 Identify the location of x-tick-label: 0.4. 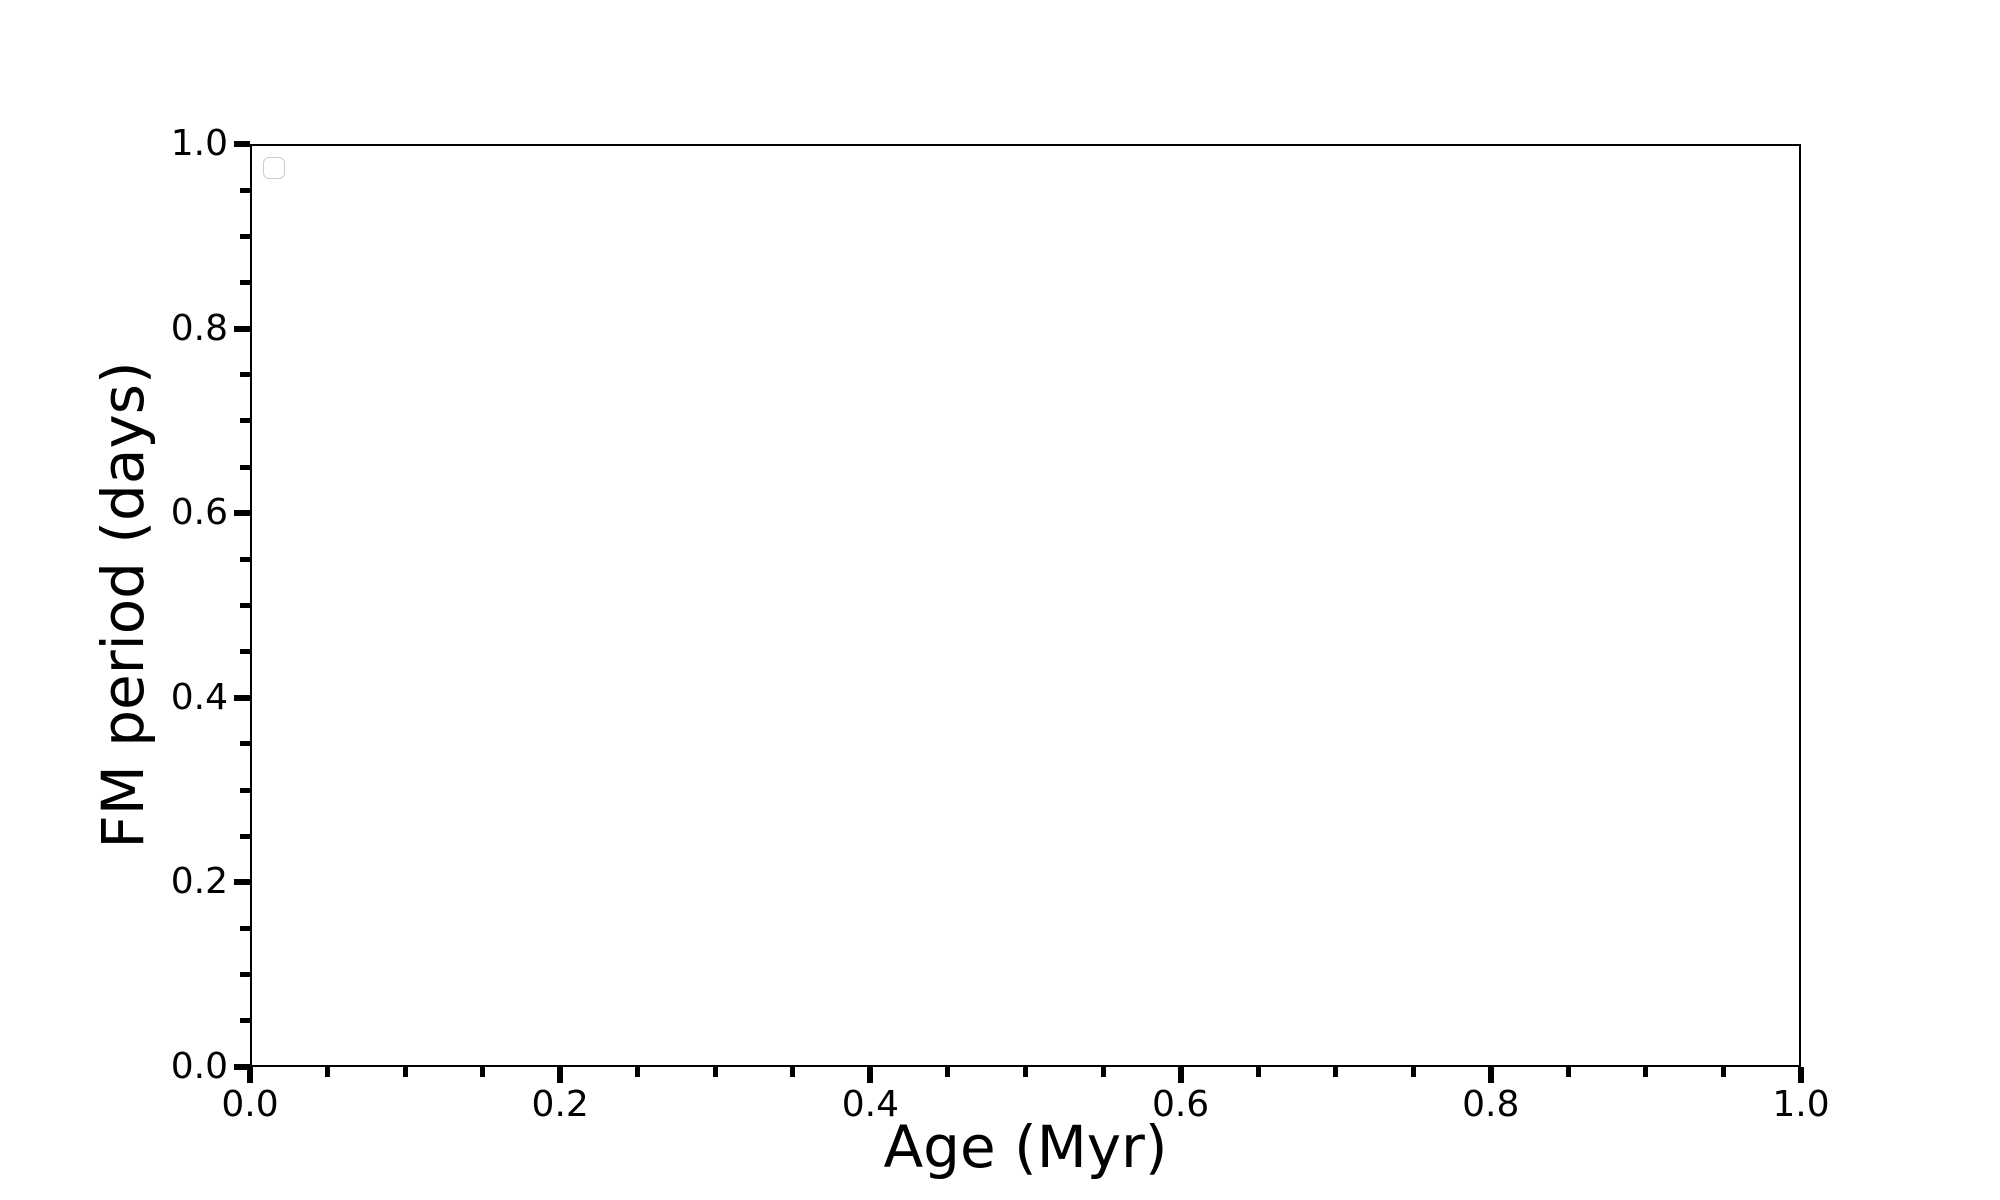
(870, 1104).